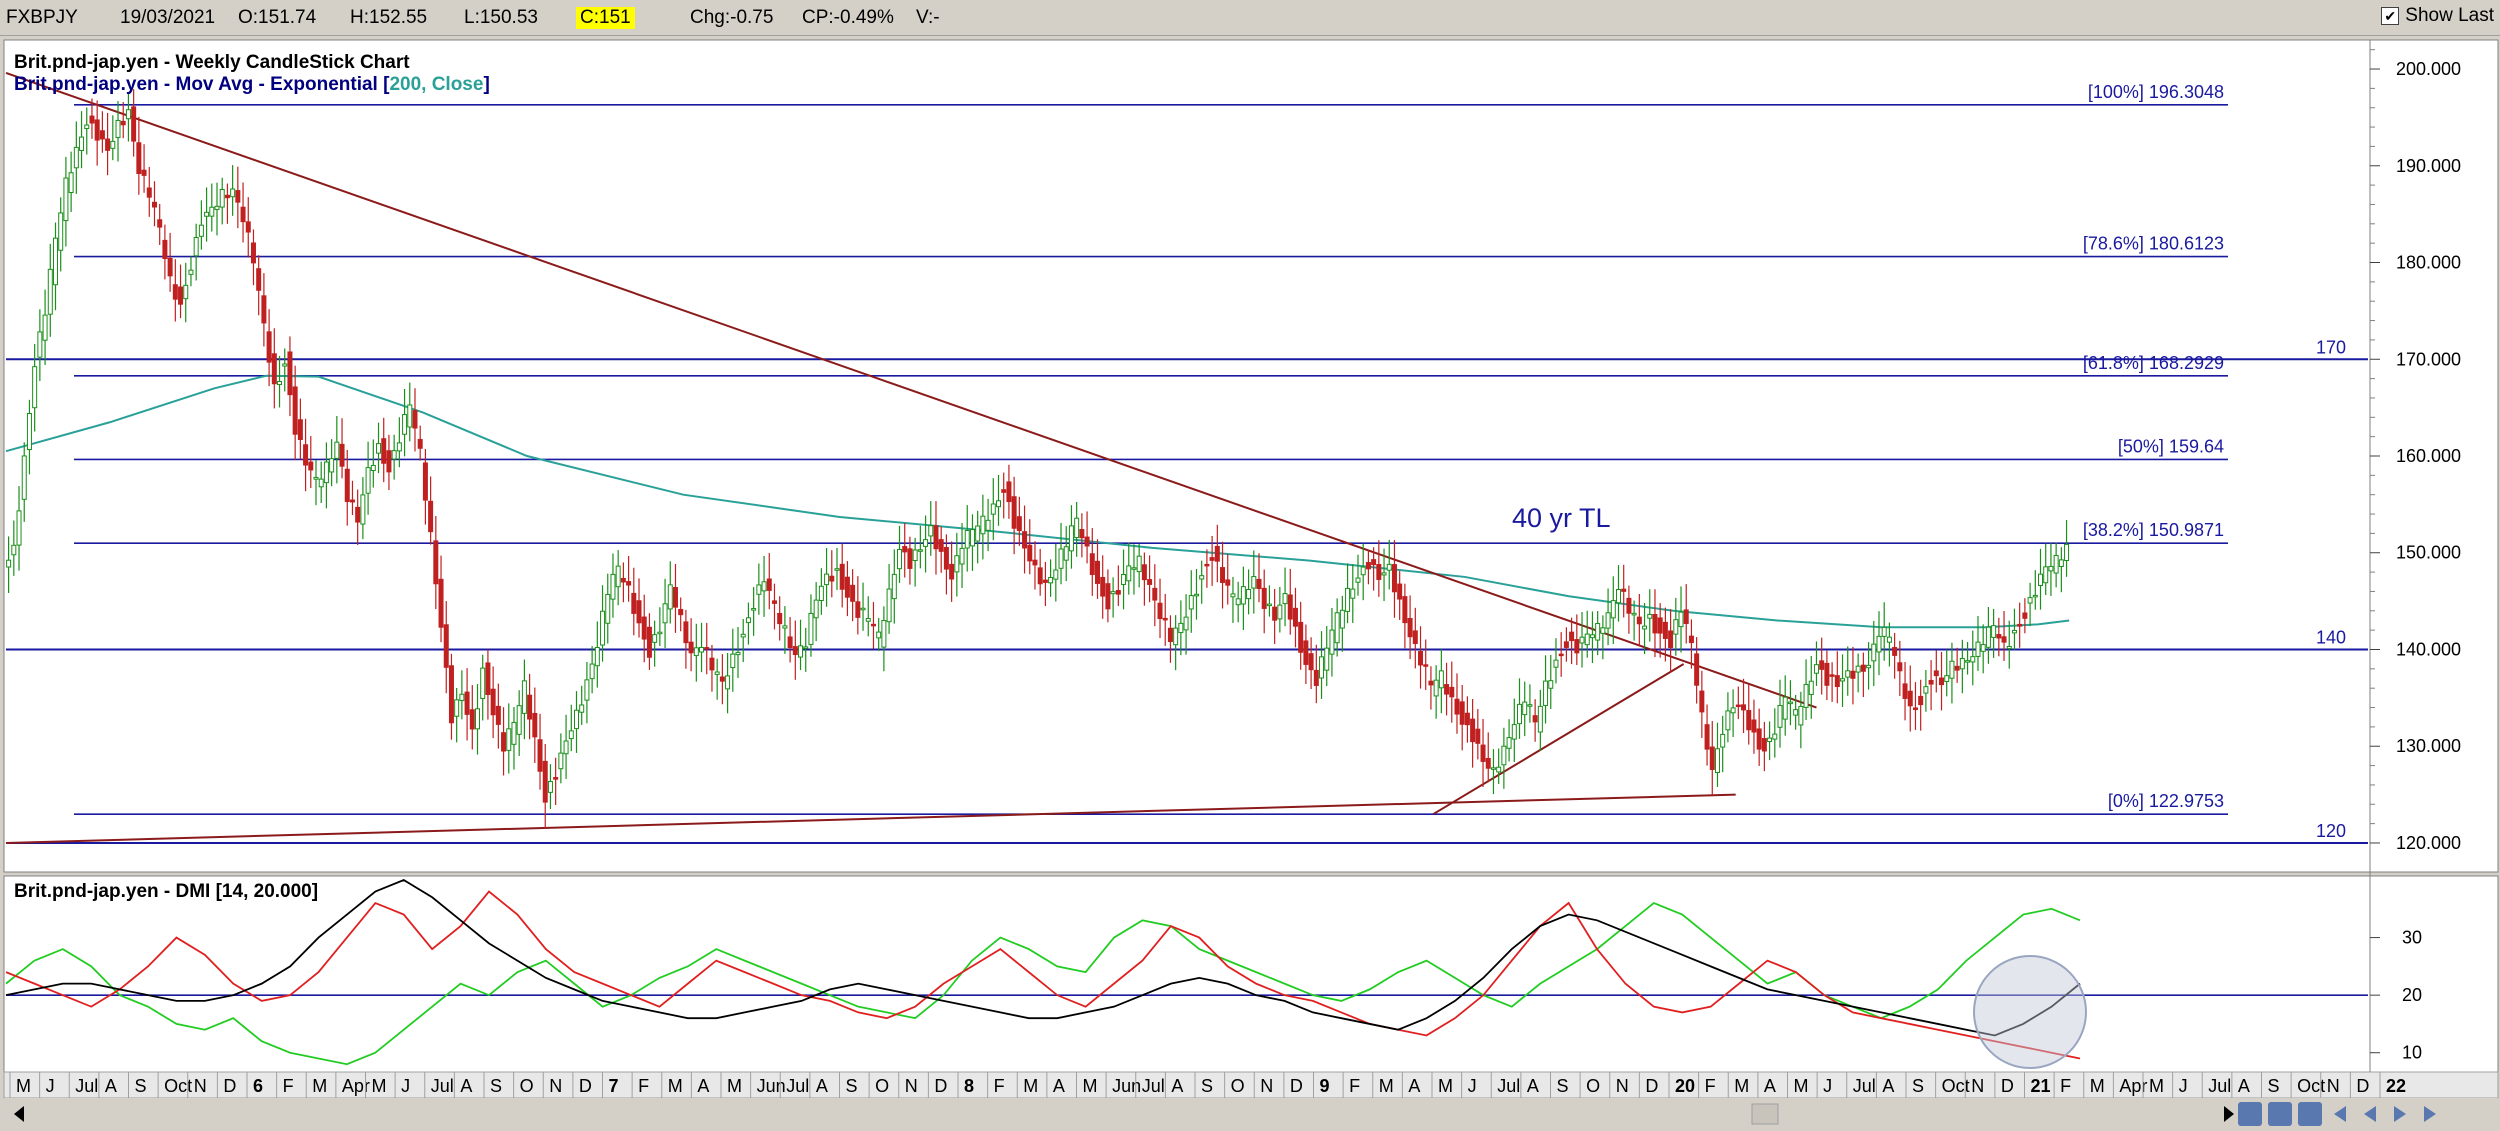 The image size is (2500, 1131). Describe the element at coordinates (2437, 16) in the screenshot. I see `show-last-toggle: ✔ Show Last` at that location.